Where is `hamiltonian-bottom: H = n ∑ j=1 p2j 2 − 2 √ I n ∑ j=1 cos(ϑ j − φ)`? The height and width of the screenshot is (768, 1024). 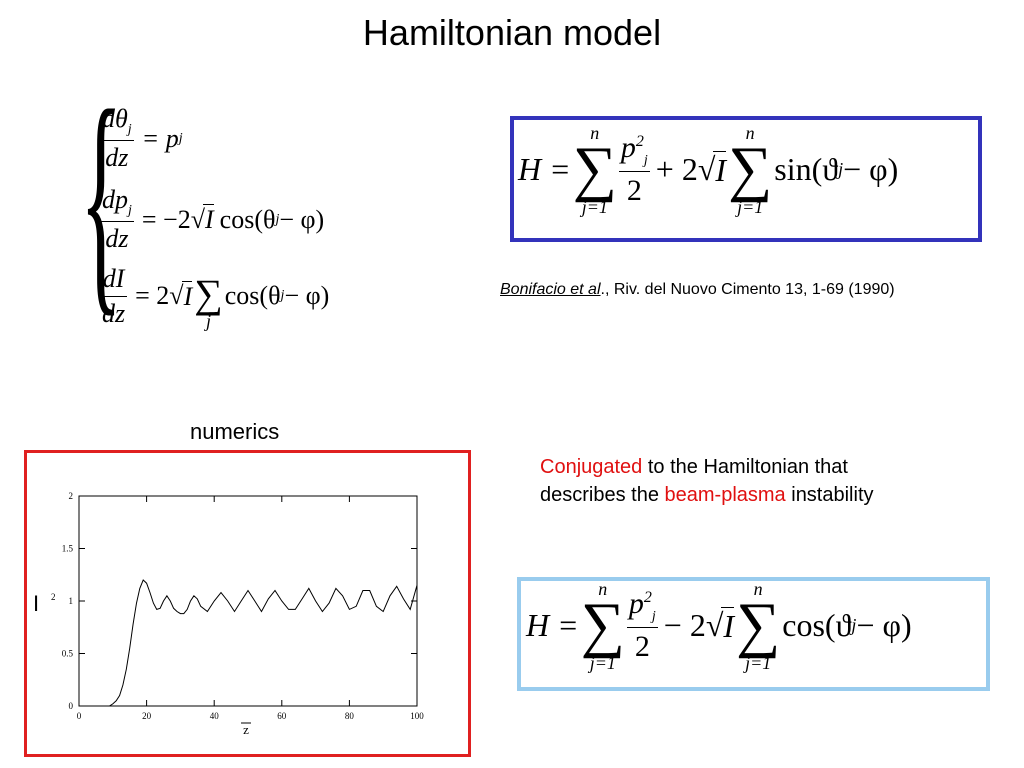 hamiltonian-bottom: H = n ∑ j=1 p2j 2 − 2 √ I n ∑ j=1 cos(ϑ j − φ) is located at coordinates (719, 626).